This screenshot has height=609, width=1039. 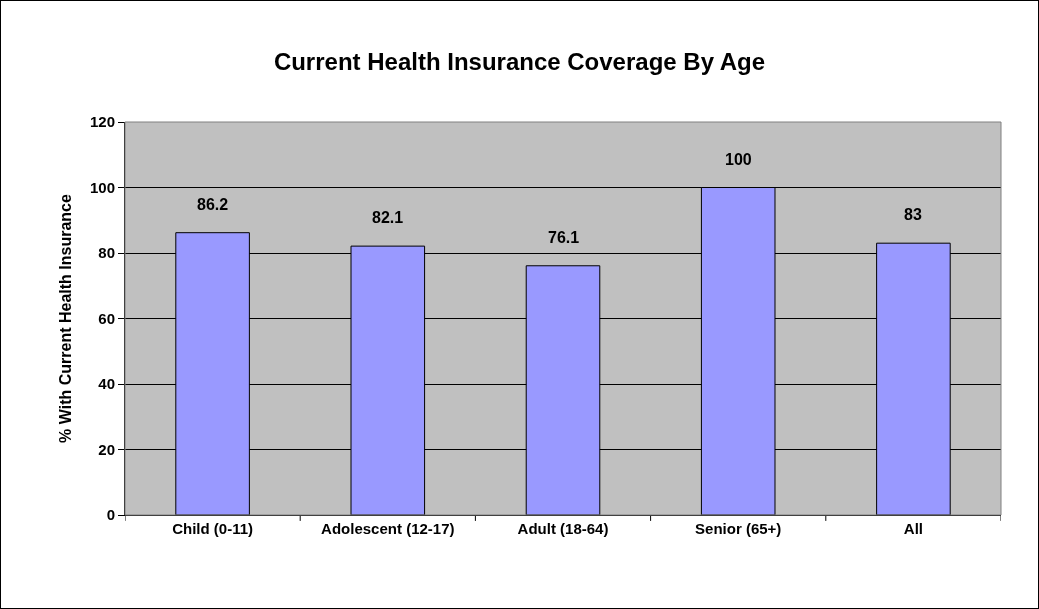 I want to click on data-label: 82.1, so click(x=388, y=217).